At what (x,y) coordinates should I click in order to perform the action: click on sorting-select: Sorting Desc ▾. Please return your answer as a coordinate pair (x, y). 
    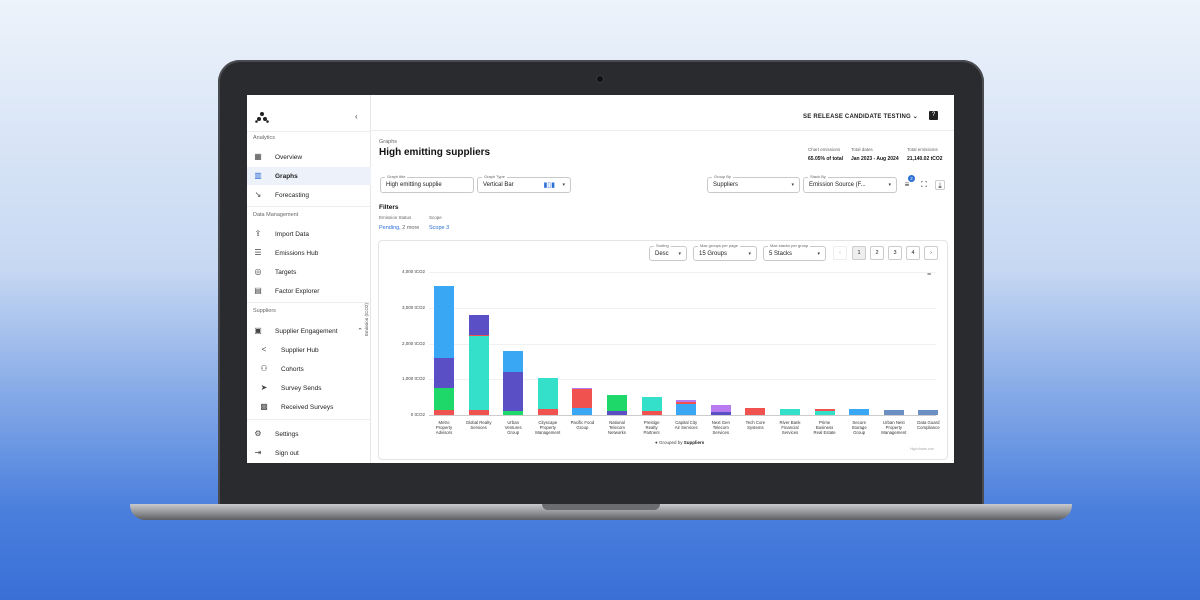
    Looking at the image, I should click on (668, 252).